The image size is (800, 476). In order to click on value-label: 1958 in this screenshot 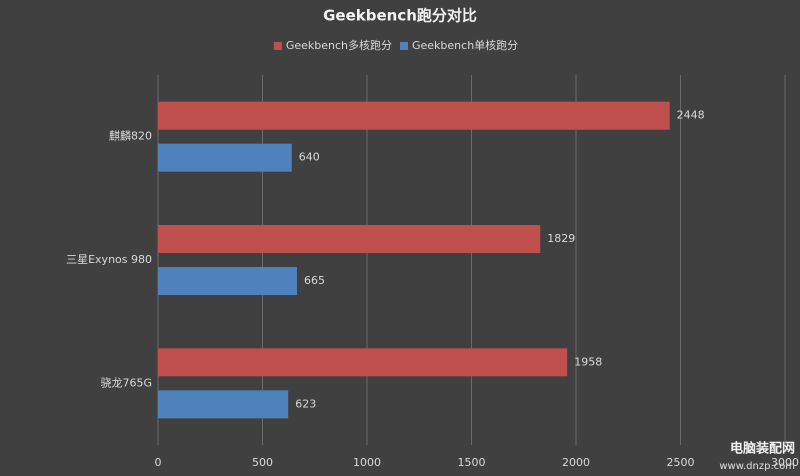, I will do `click(588, 361)`.